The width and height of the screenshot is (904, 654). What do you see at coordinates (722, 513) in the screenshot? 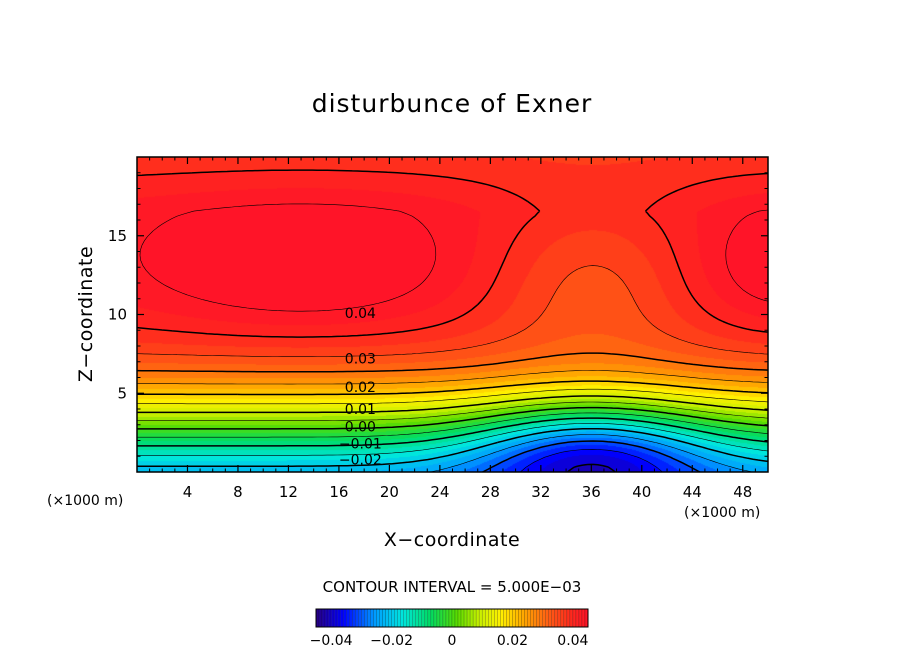
I see `x-unit-right: (×1000 m)` at bounding box center [722, 513].